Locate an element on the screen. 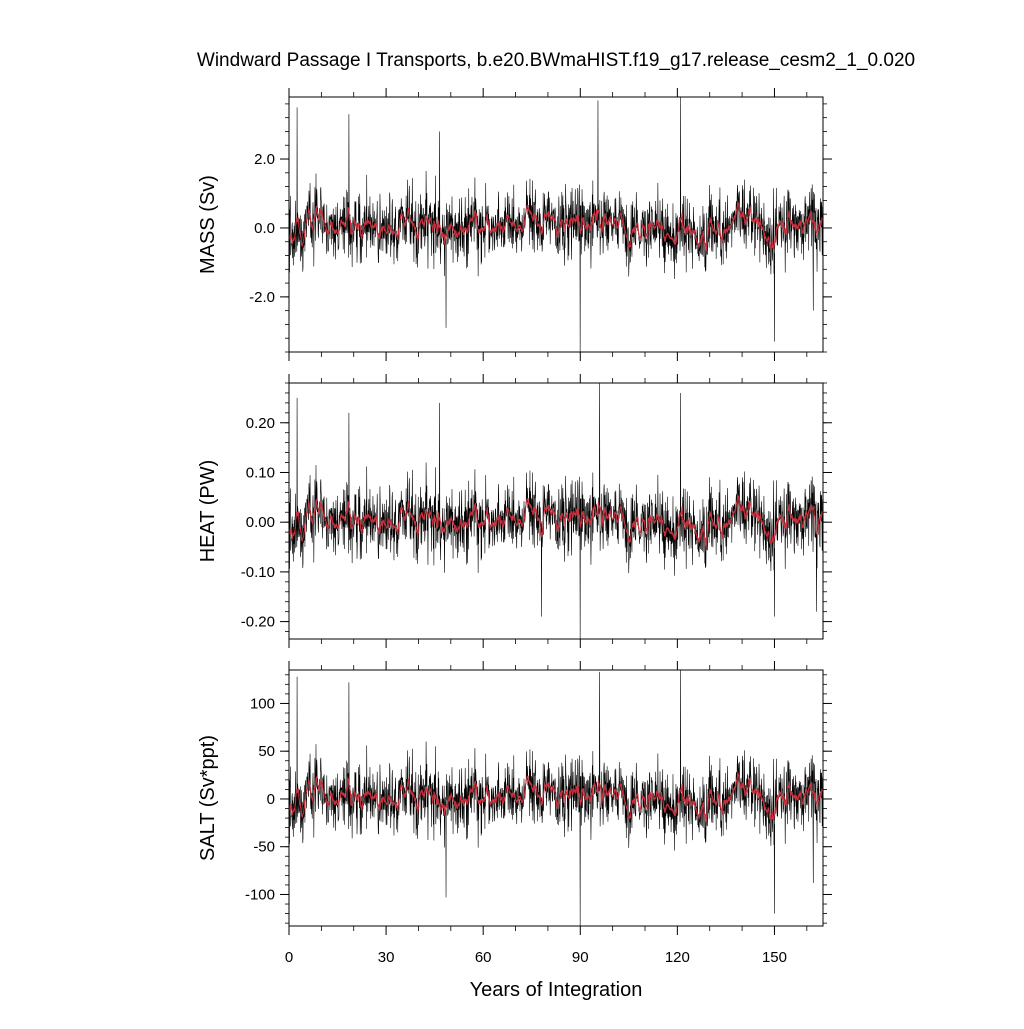  y-tick-label: 0.00 is located at coordinates (260, 522).